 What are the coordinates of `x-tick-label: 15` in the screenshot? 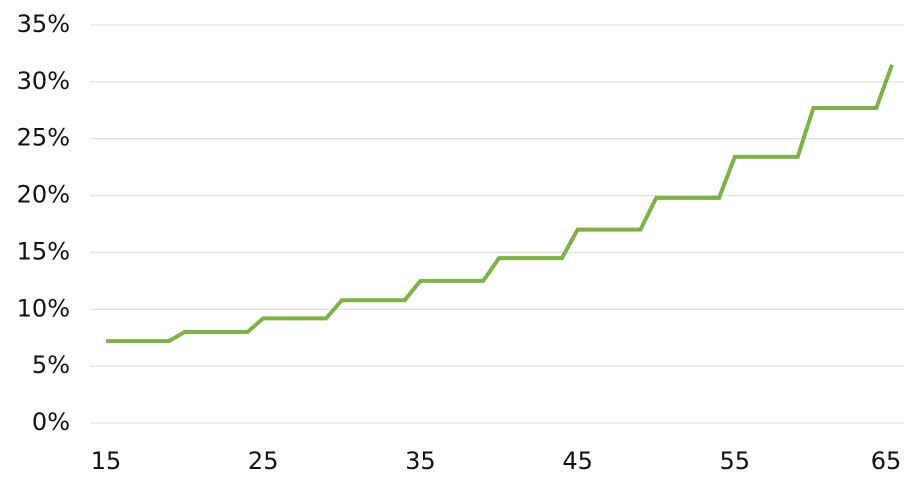 It's located at (106, 461).